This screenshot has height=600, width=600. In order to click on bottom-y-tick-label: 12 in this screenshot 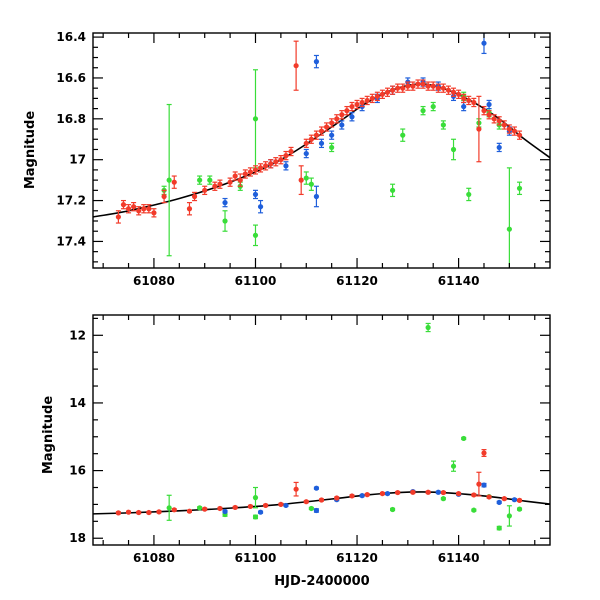, I will do `click(77, 335)`.